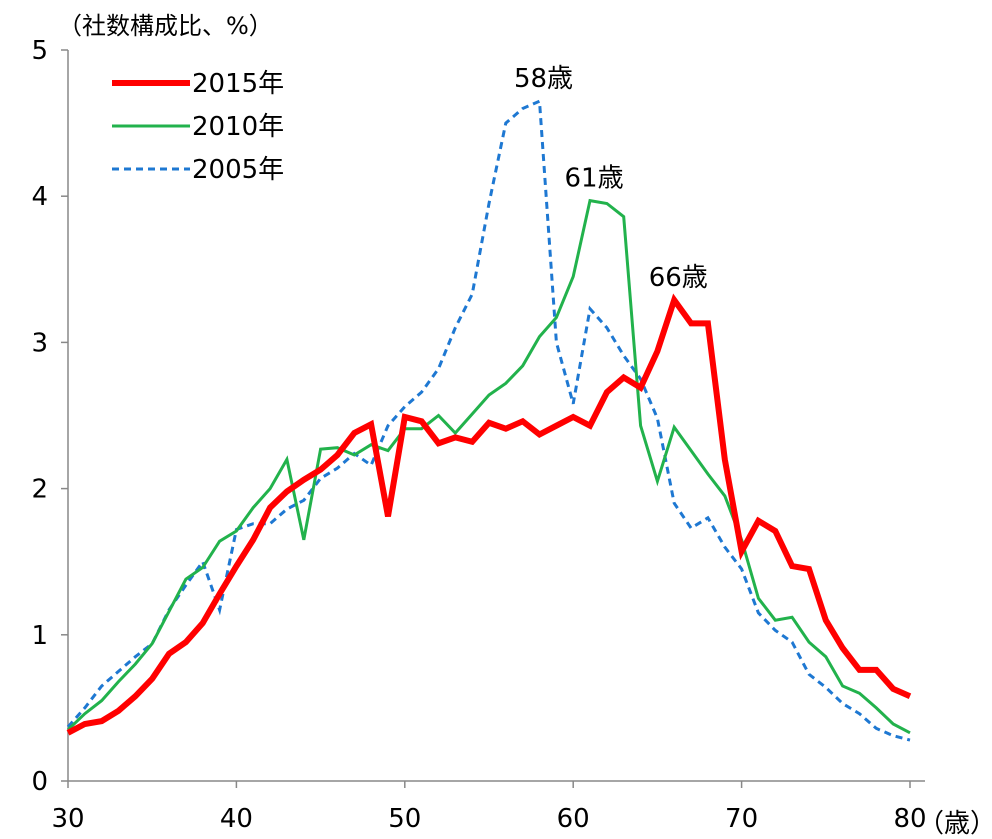 Image resolution: width=992 pixels, height=839 pixels. I want to click on legend-label: 2015年, so click(238, 84).